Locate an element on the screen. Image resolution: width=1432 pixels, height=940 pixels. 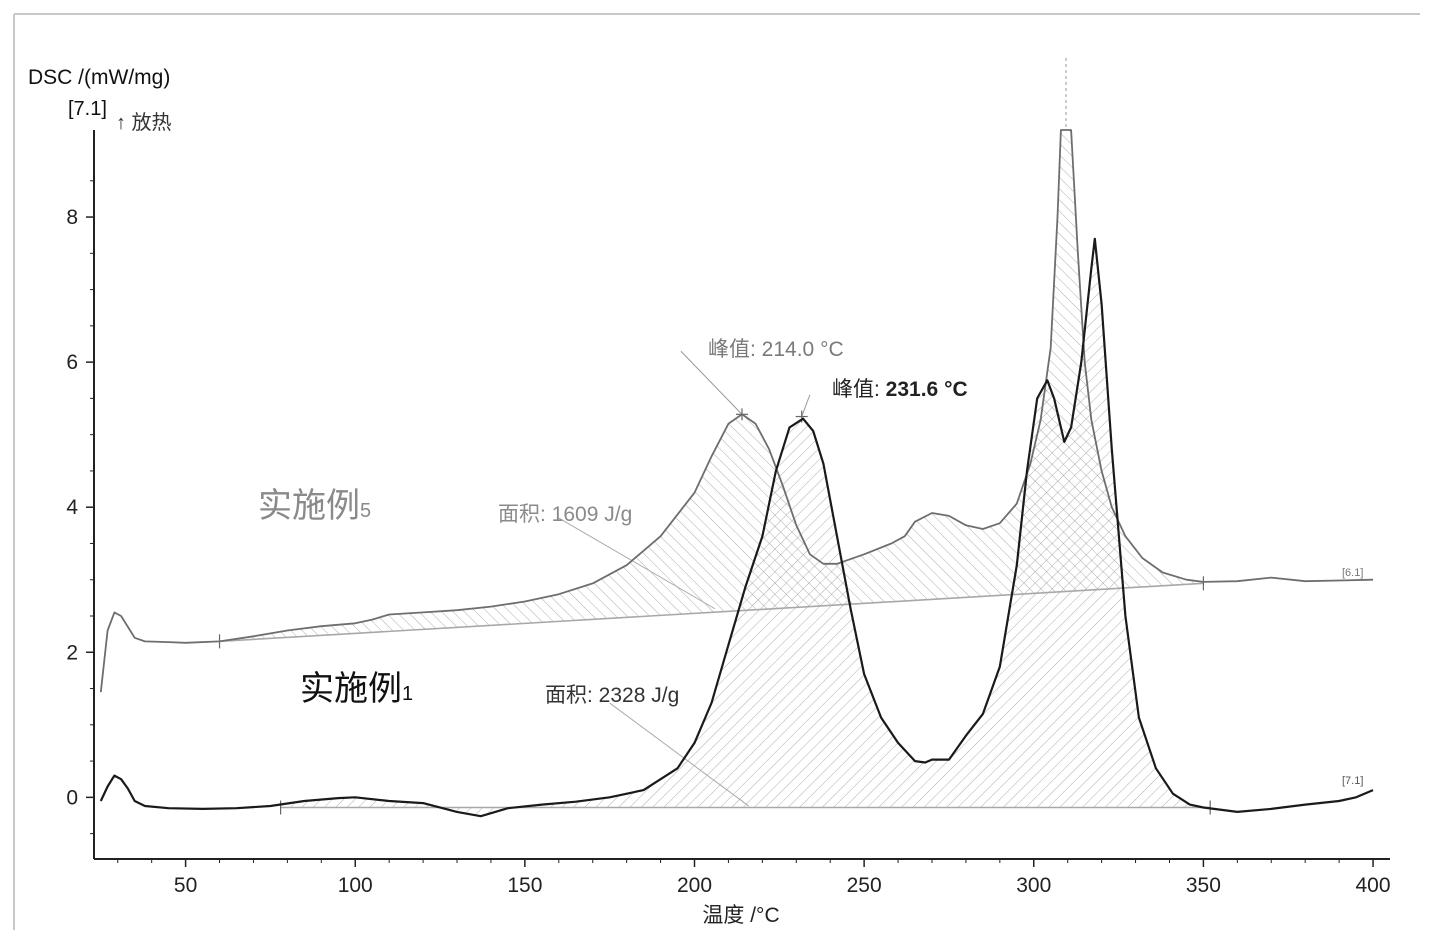
x-tick-label: 150 is located at coordinates (524, 885).